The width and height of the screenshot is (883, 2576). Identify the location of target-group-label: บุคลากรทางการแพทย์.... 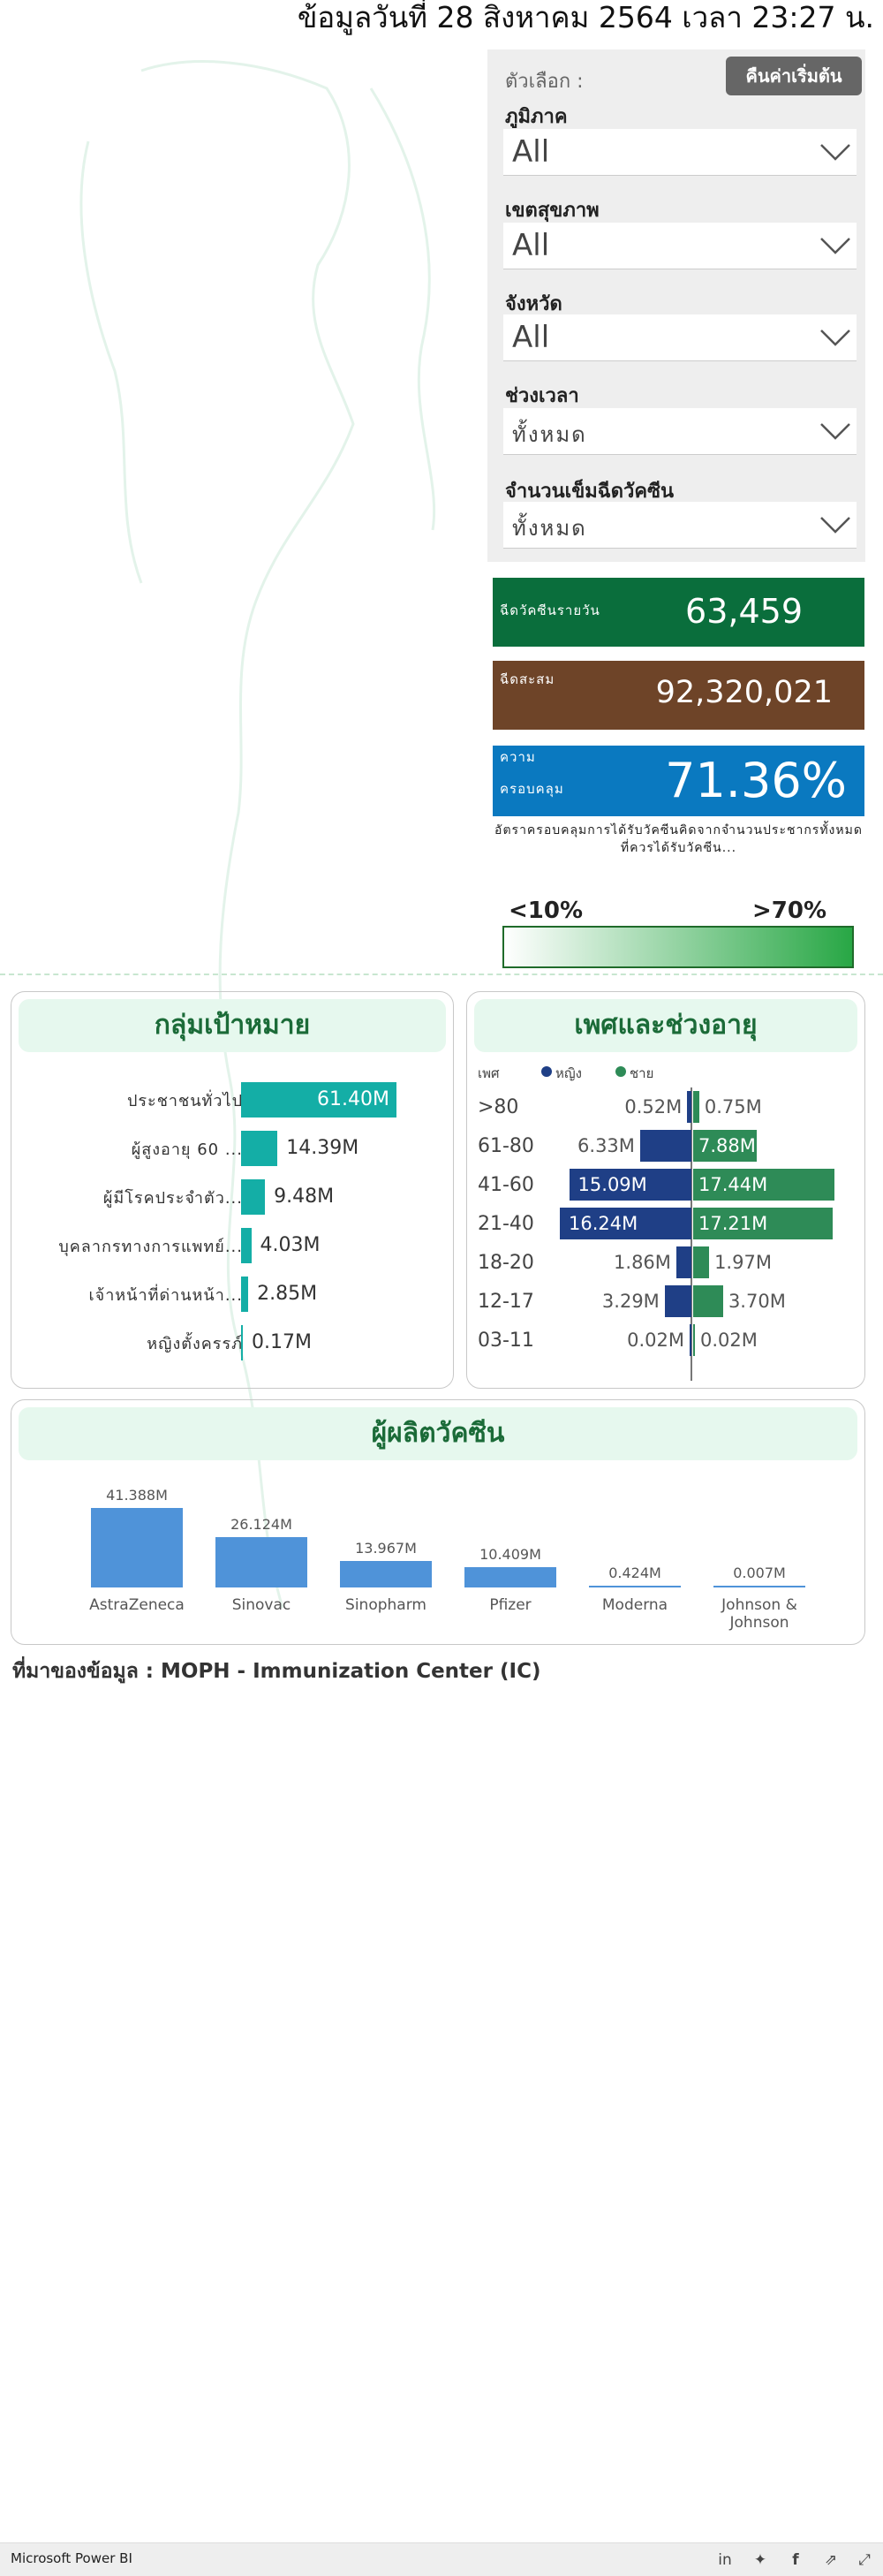
(150, 1247).